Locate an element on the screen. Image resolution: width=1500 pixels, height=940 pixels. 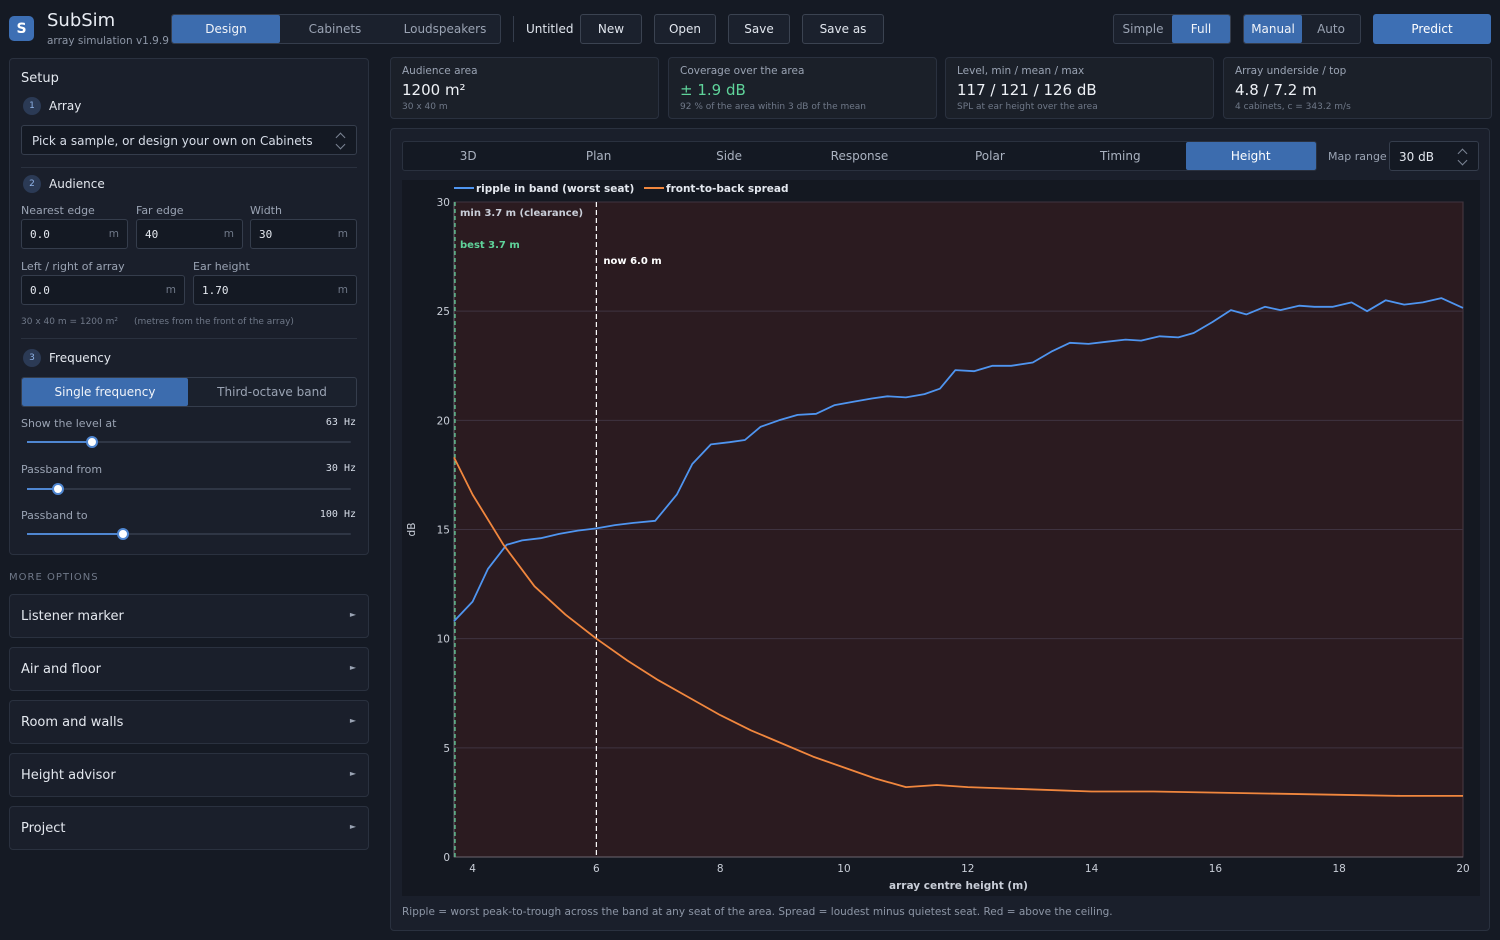
card-value: 4.8 / 7.2 m is located at coordinates (1276, 90).